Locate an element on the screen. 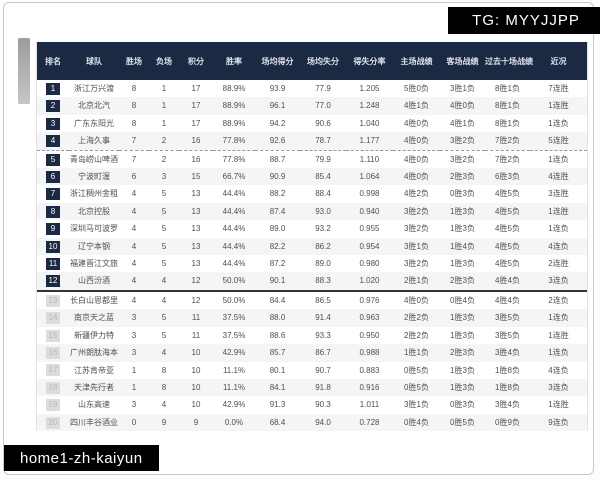  cell-streak: 3连胜 is located at coordinates (558, 194).